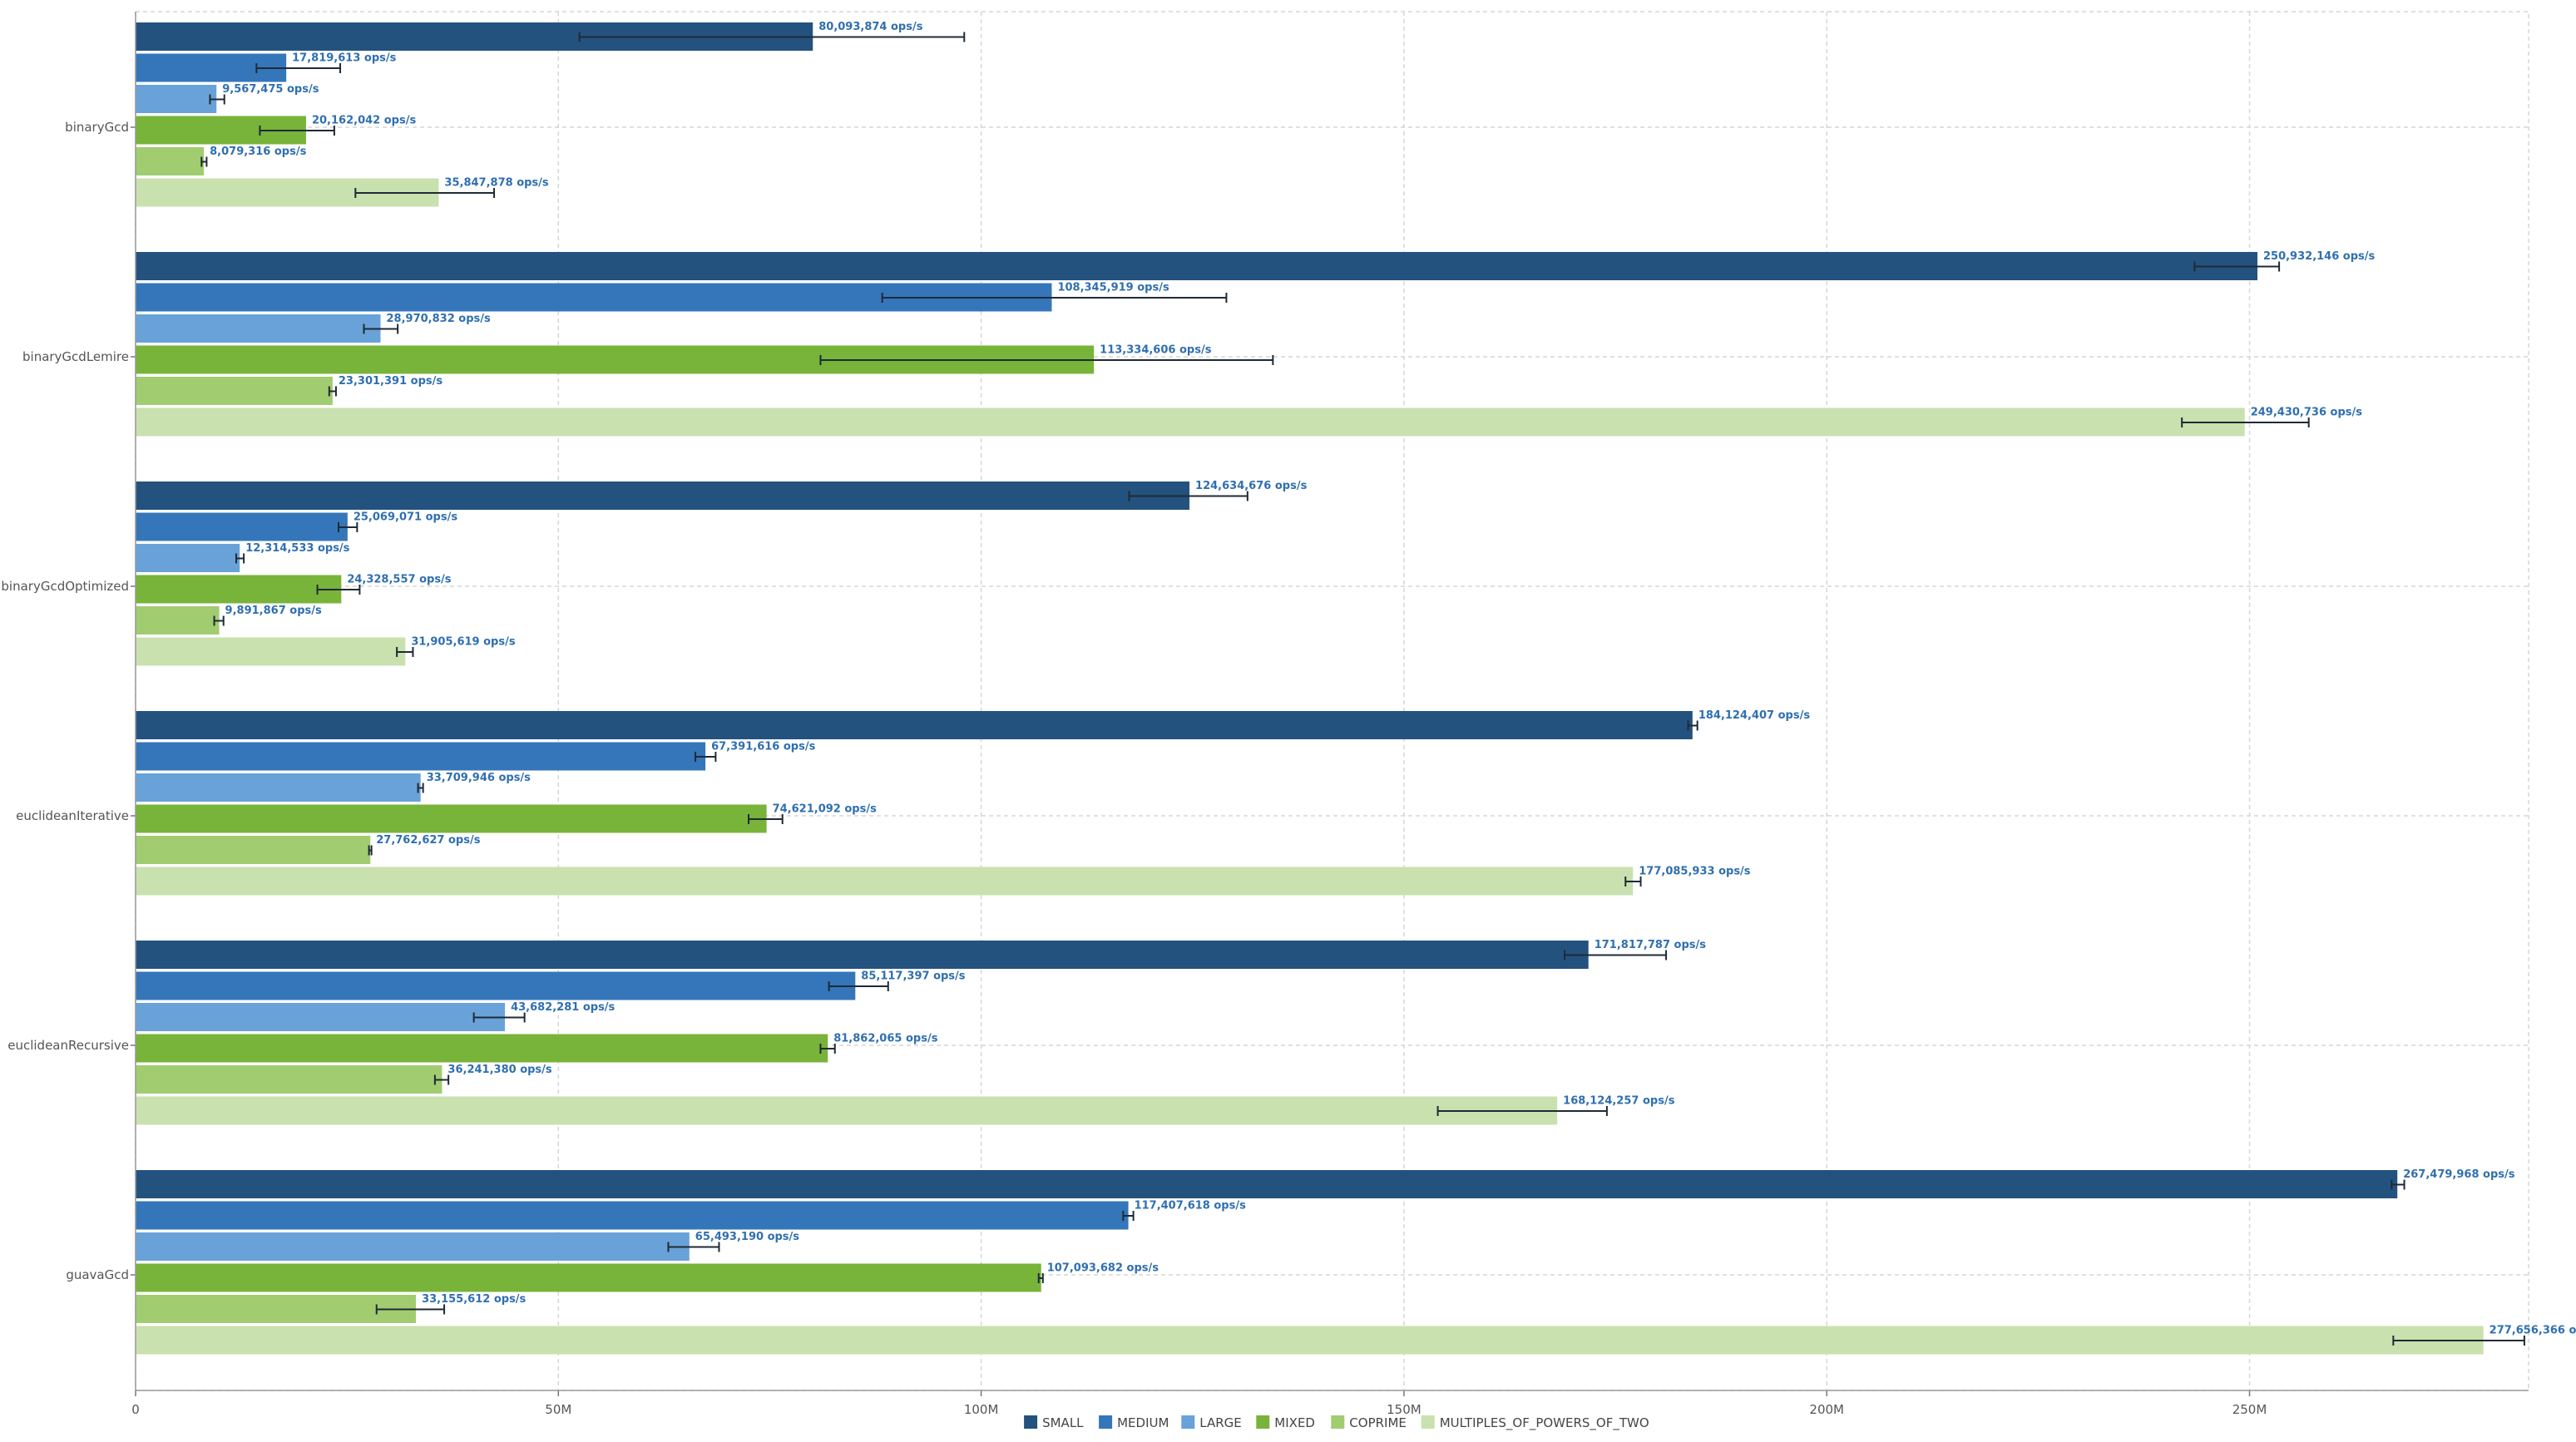  What do you see at coordinates (981, 1409) in the screenshot?
I see `x-tick-label: 100M` at bounding box center [981, 1409].